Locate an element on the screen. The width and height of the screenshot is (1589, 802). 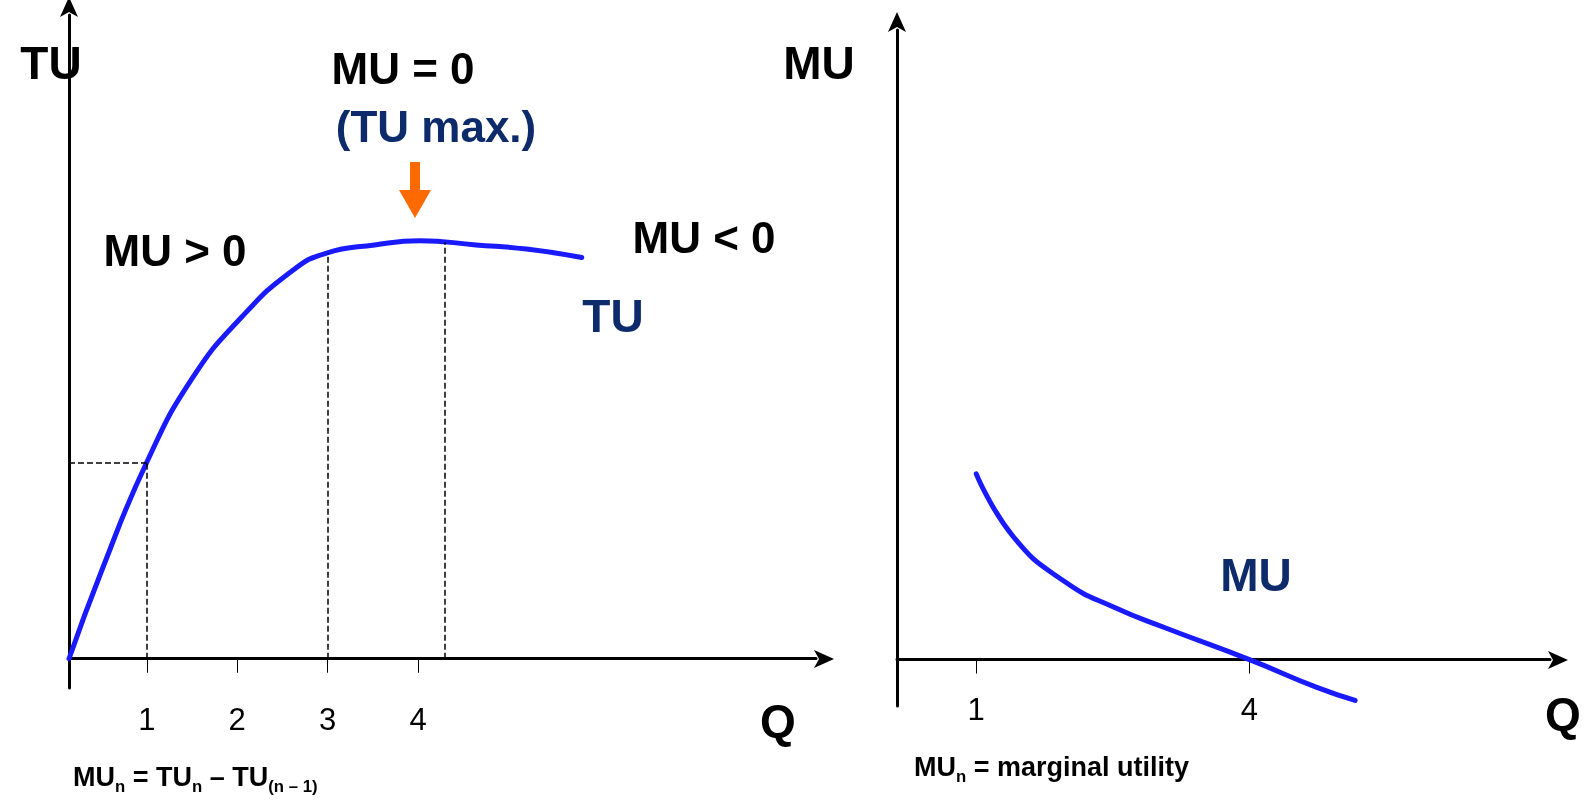
text: (TU max.) is located at coordinates (436, 126).